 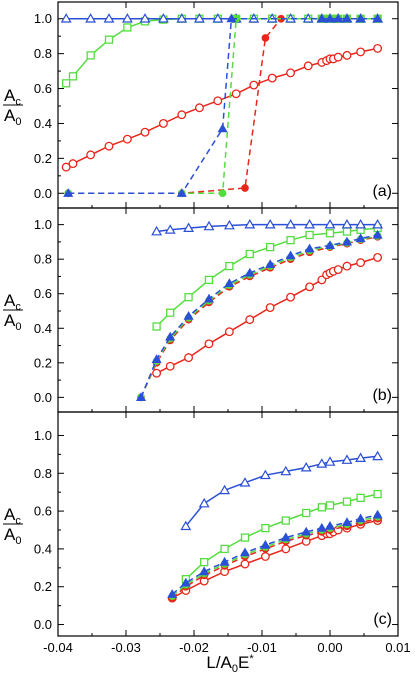 I want to click on panel-label: (b), so click(x=382, y=395).